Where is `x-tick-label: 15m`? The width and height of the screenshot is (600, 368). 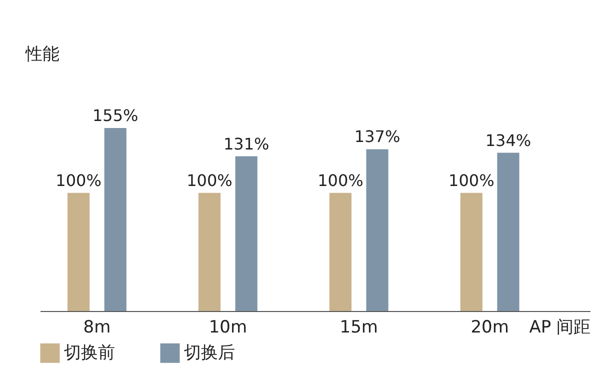
x-tick-label: 15m is located at coordinates (359, 328).